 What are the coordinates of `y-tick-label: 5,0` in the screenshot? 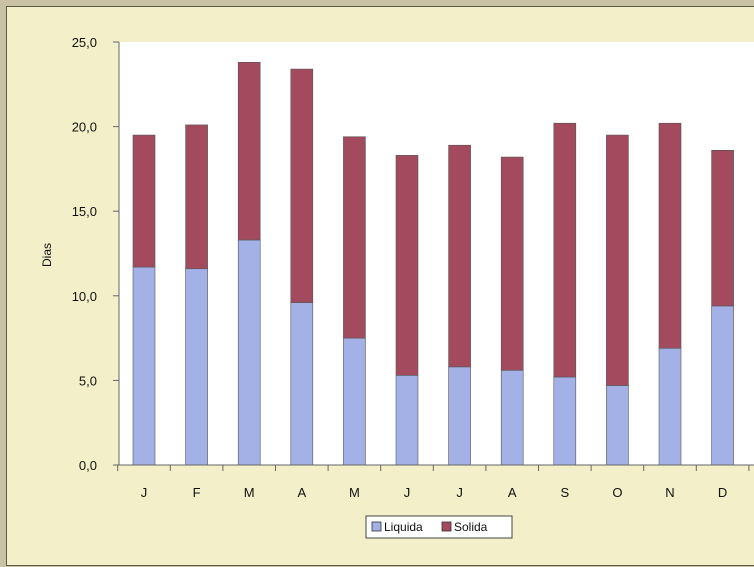 It's located at (88, 380).